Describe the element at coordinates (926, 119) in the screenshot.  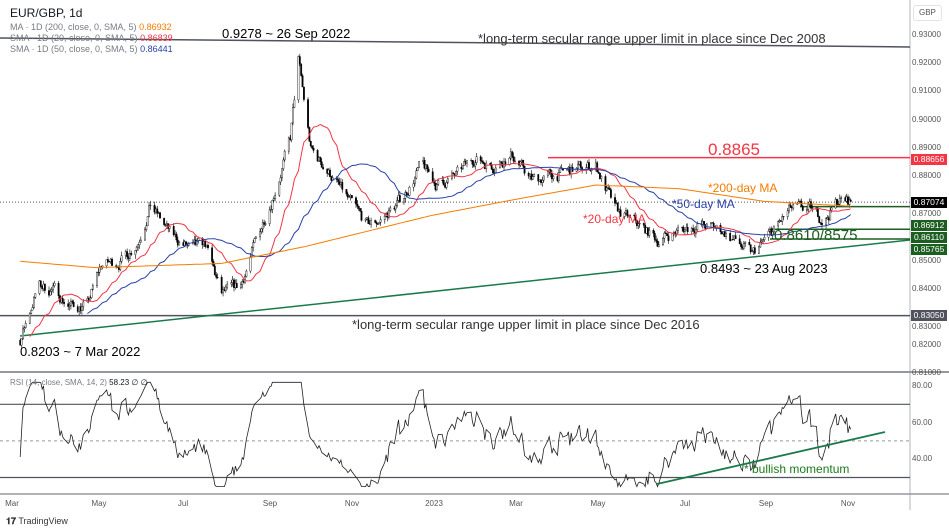
I see `price-tick: 0.90000` at that location.